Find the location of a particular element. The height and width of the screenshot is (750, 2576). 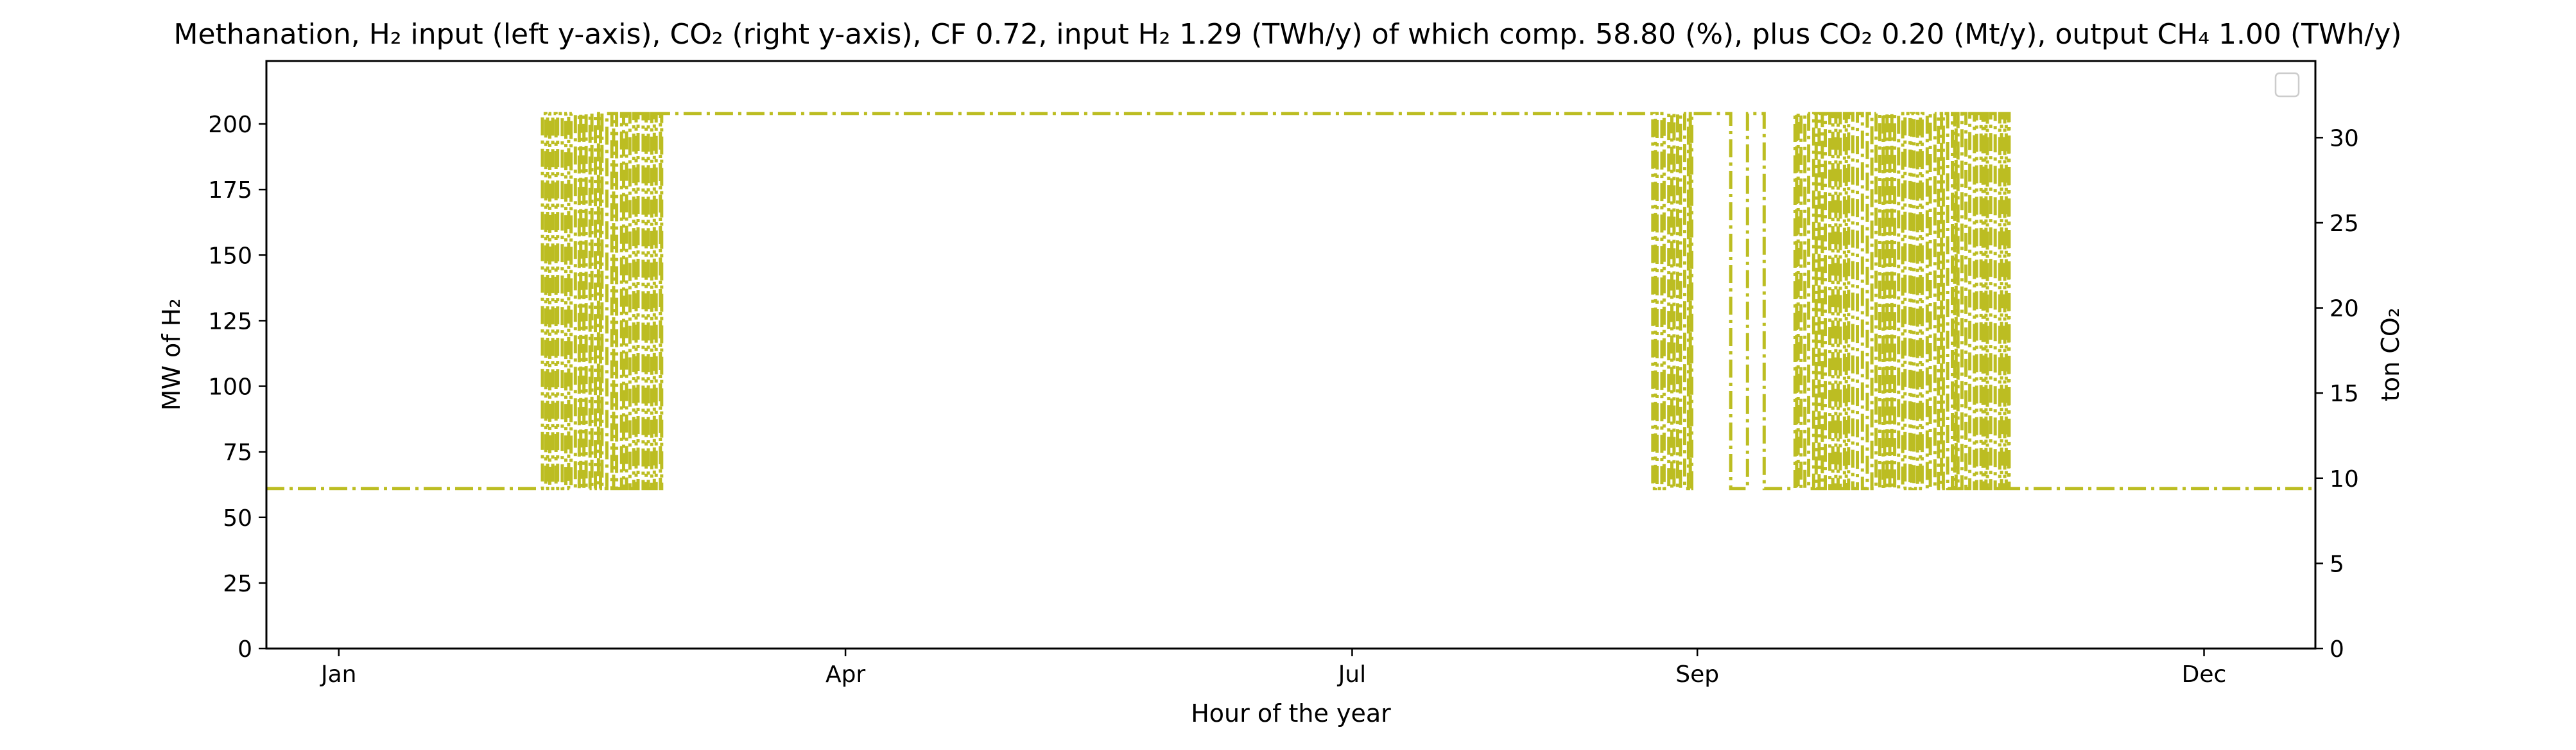

y-right-tick-label: 0 is located at coordinates (2337, 649).